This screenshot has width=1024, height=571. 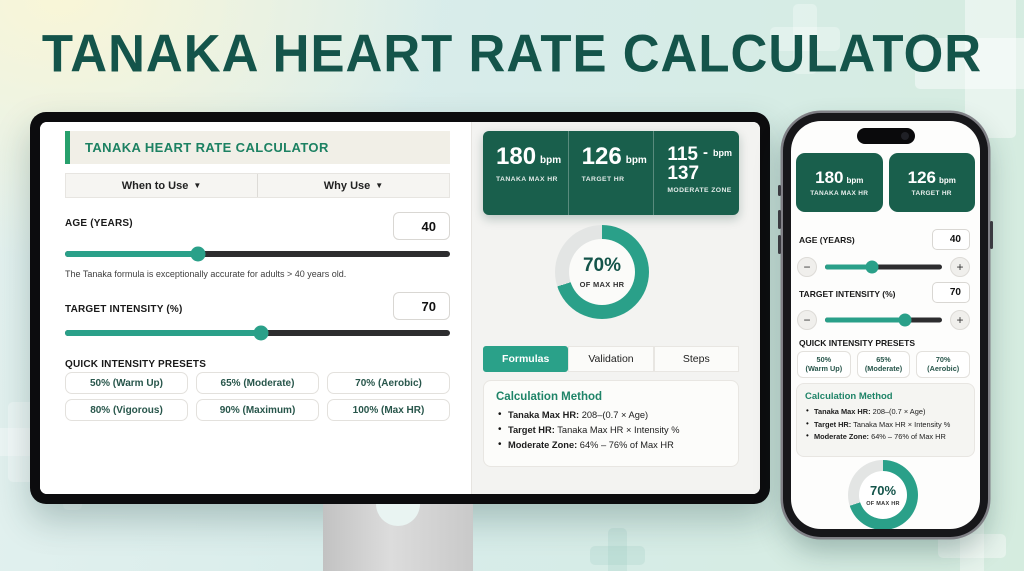 I want to click on preset-70-button: 70% (Aerobic), so click(x=388, y=383).